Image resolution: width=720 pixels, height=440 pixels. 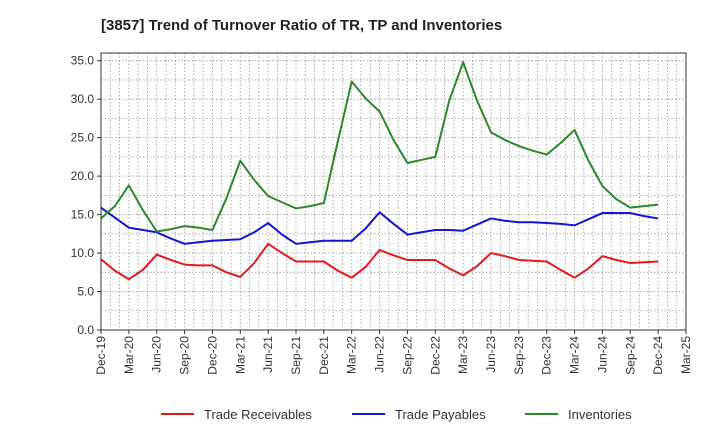 I want to click on y-tick-label: 0.0, so click(x=85, y=330).